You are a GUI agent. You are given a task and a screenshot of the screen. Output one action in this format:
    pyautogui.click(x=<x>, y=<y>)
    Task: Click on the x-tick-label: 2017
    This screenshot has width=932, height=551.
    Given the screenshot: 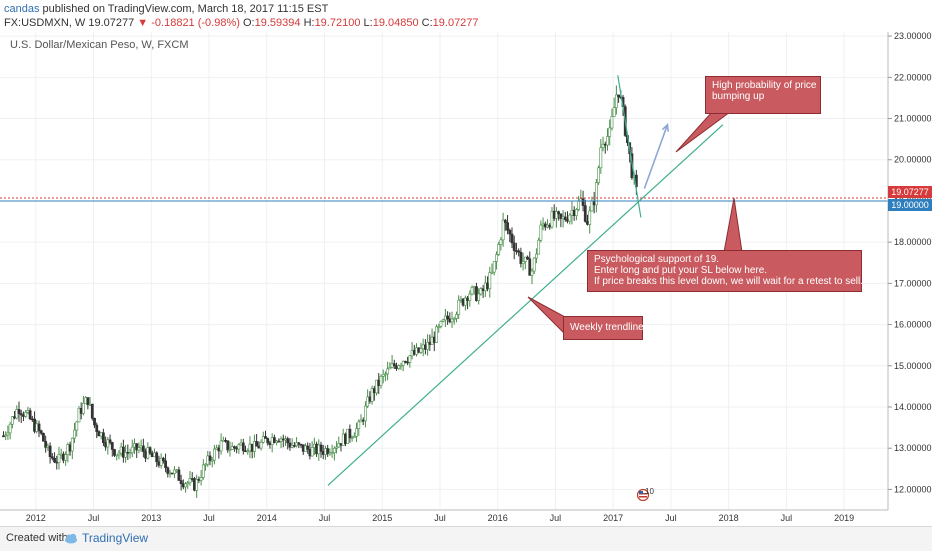 What is the action you would take?
    pyautogui.click(x=613, y=518)
    